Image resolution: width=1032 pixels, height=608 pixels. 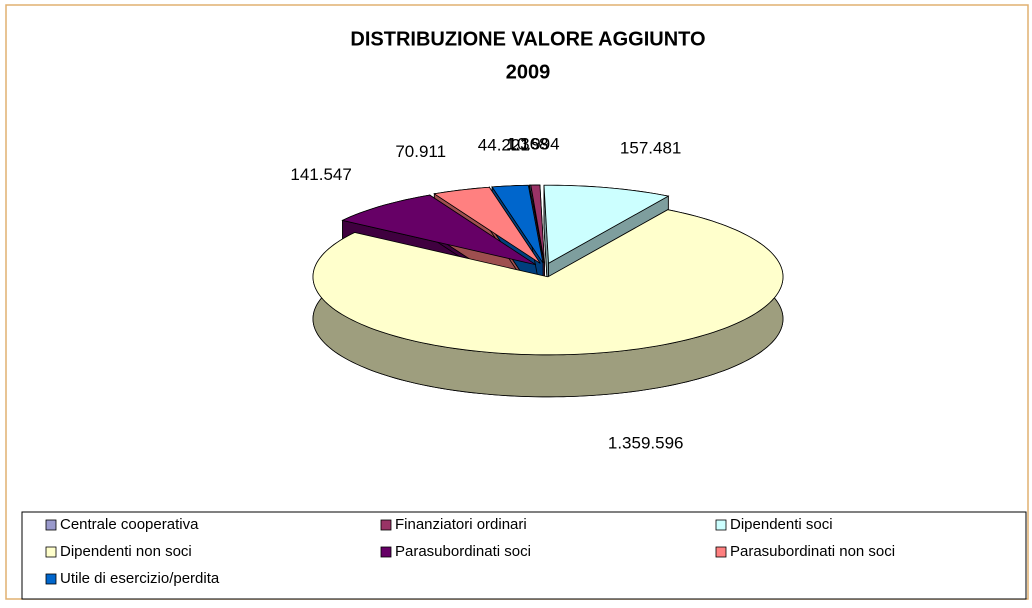 What do you see at coordinates (527, 39) in the screenshot?
I see `chart-title: DISTRIBUZIONE VALORE AGGIUNTO` at bounding box center [527, 39].